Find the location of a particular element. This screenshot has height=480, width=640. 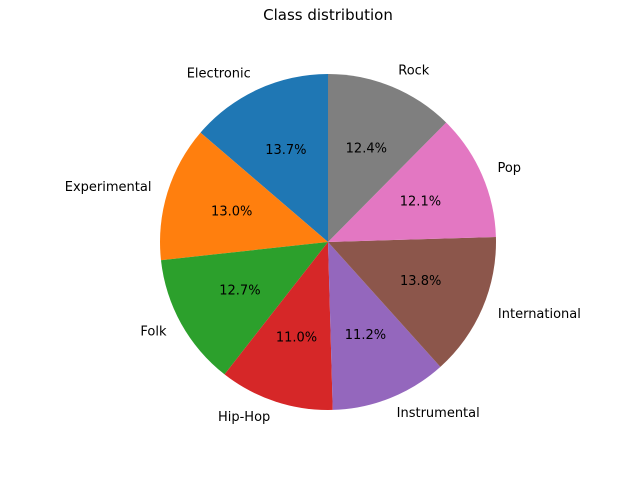

slice-label-experimental: Experimental is located at coordinates (108, 187).